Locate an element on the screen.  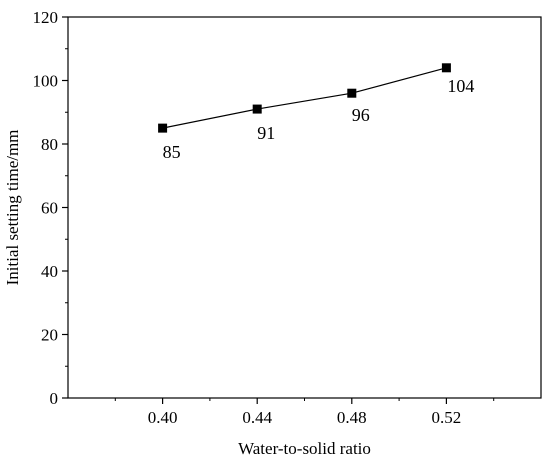
x-axis-ticks: 0.40 0.44 0.48 0.52 is located at coordinates (304, 412).